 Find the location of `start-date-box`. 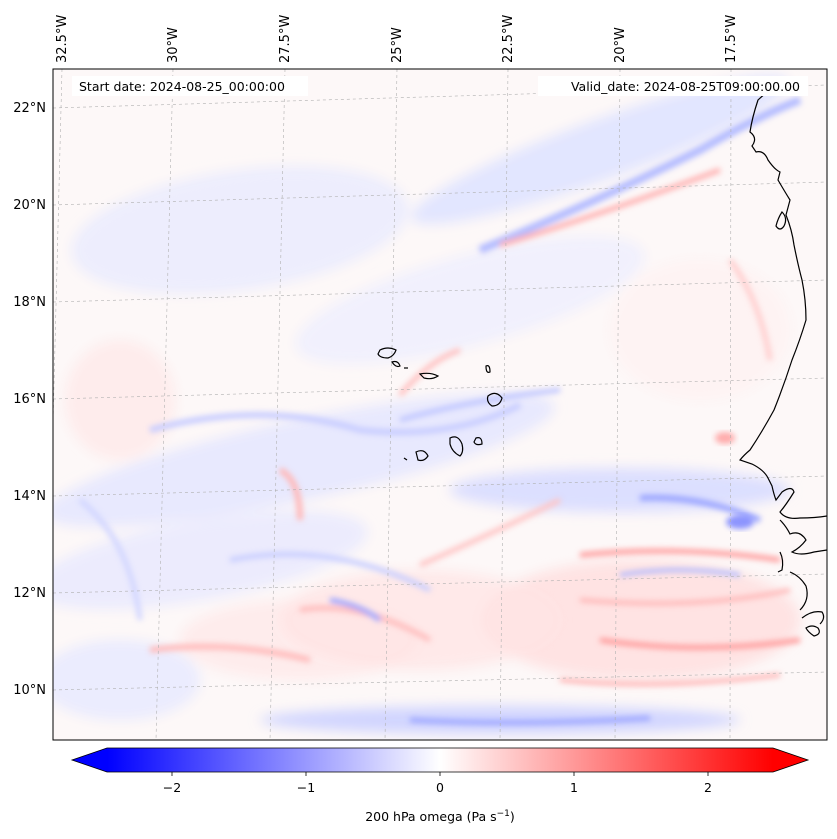

start-date-box is located at coordinates (190, 86).